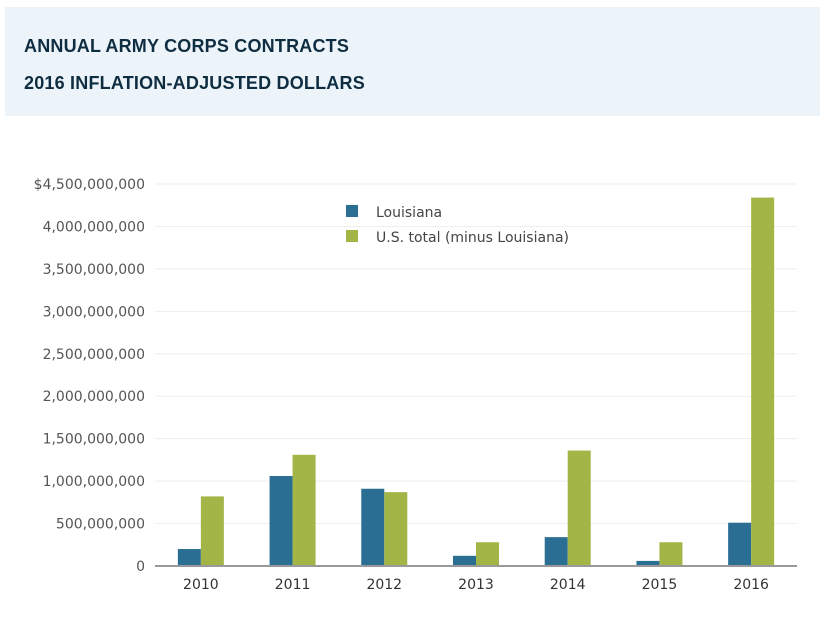 This screenshot has width=827, height=621. What do you see at coordinates (352, 236) in the screenshot?
I see `legend-swatch-us-total` at bounding box center [352, 236].